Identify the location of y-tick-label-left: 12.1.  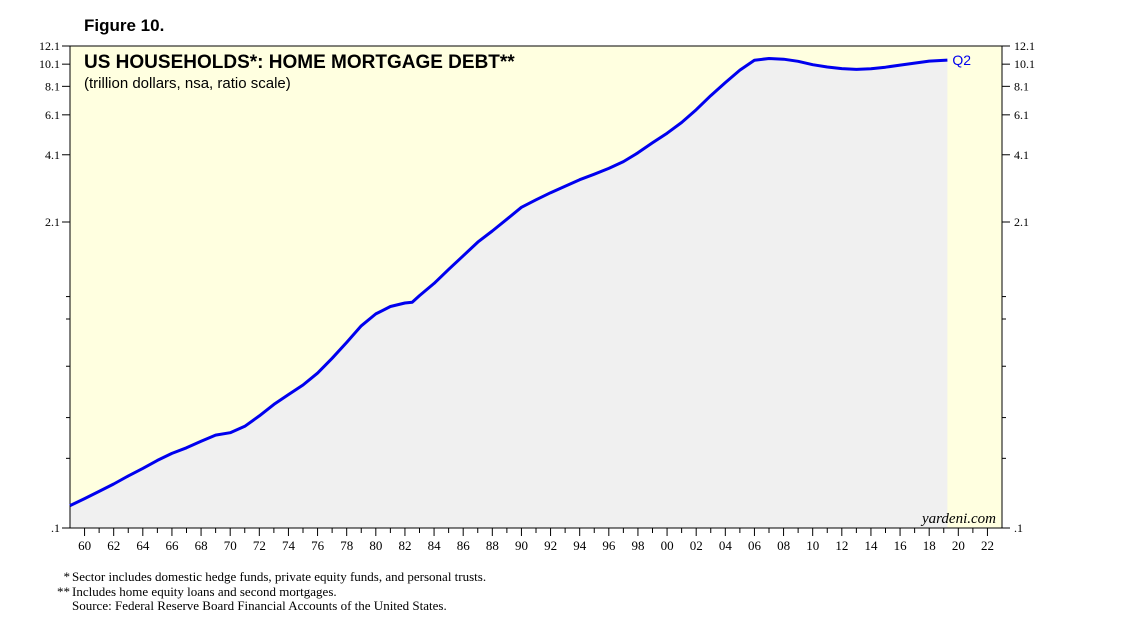
(49, 46).